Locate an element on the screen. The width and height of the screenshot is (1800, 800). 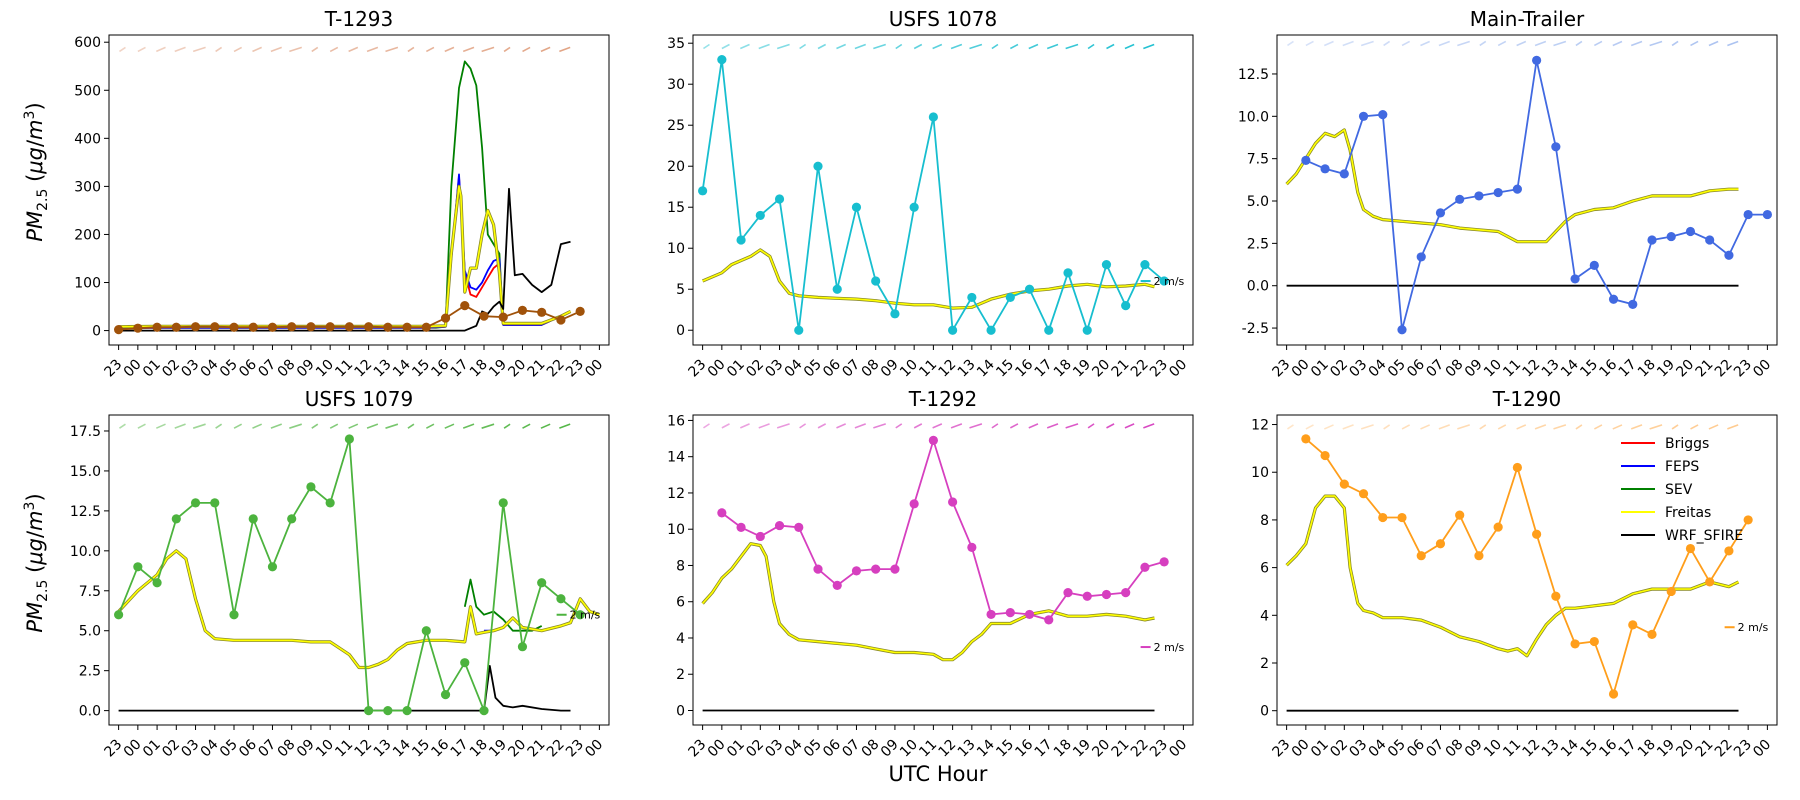
plot-area is located at coordinates (1528, 187).